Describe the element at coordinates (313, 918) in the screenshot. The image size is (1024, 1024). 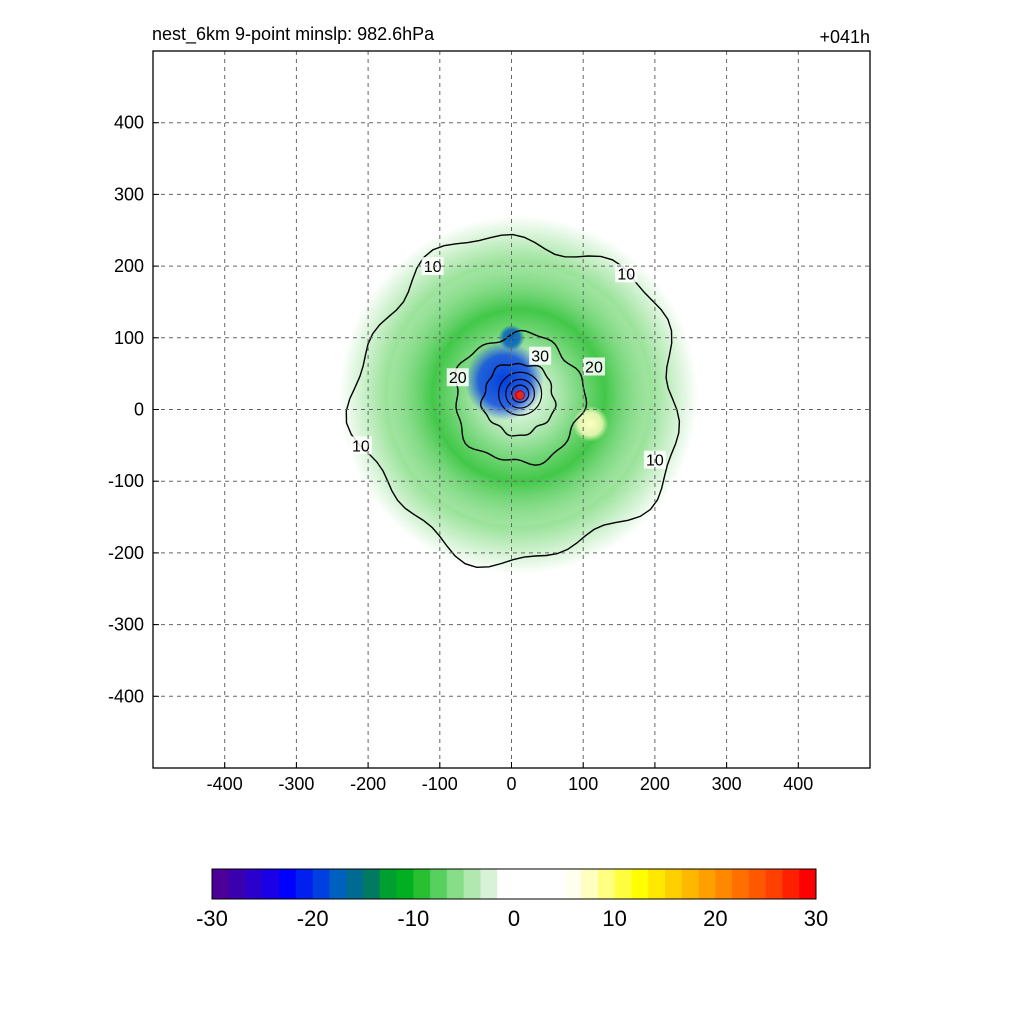
I see `colorbar-tick-label: -20` at that location.